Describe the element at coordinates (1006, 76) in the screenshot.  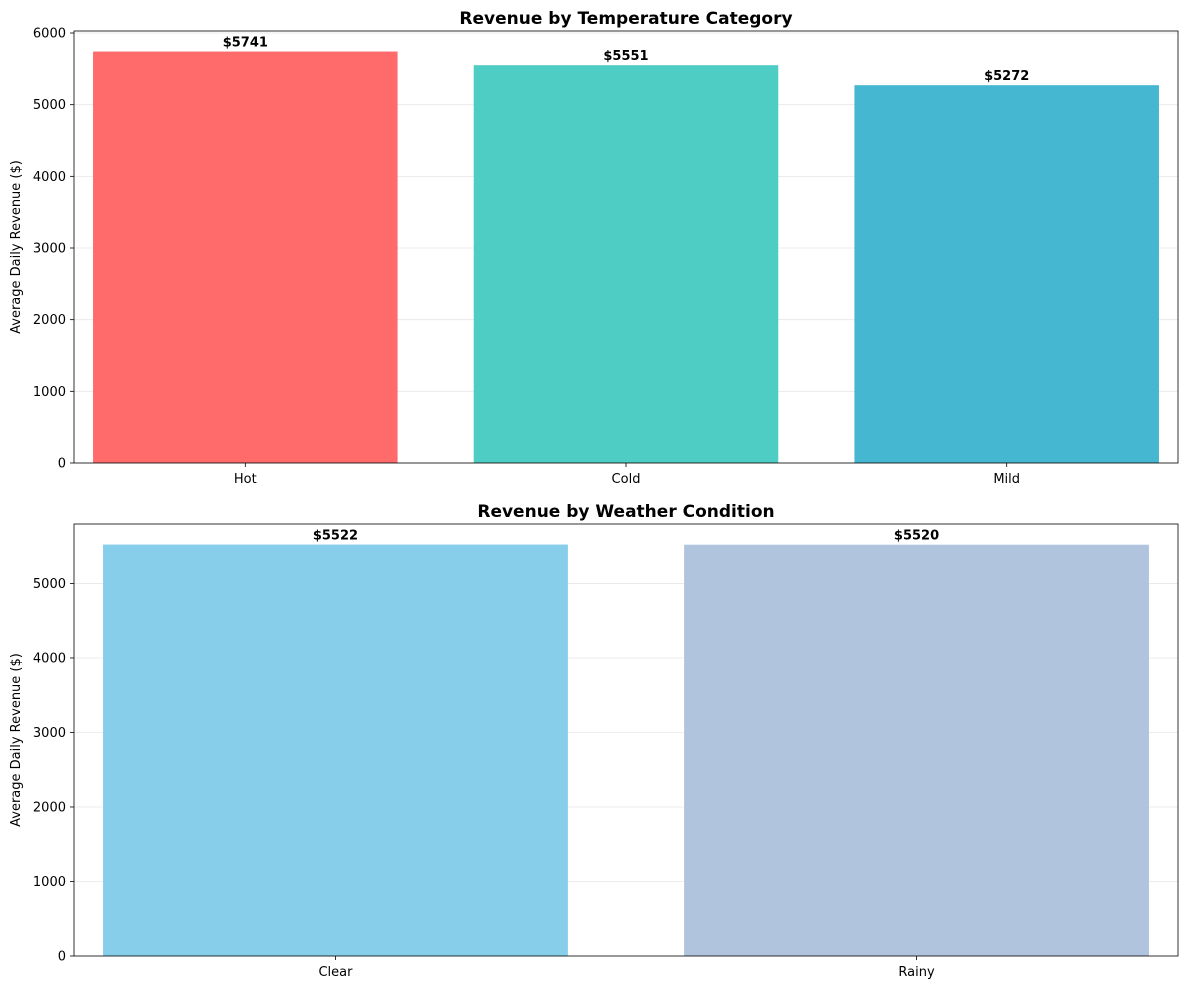
I see `data-label-mild: $5272` at that location.